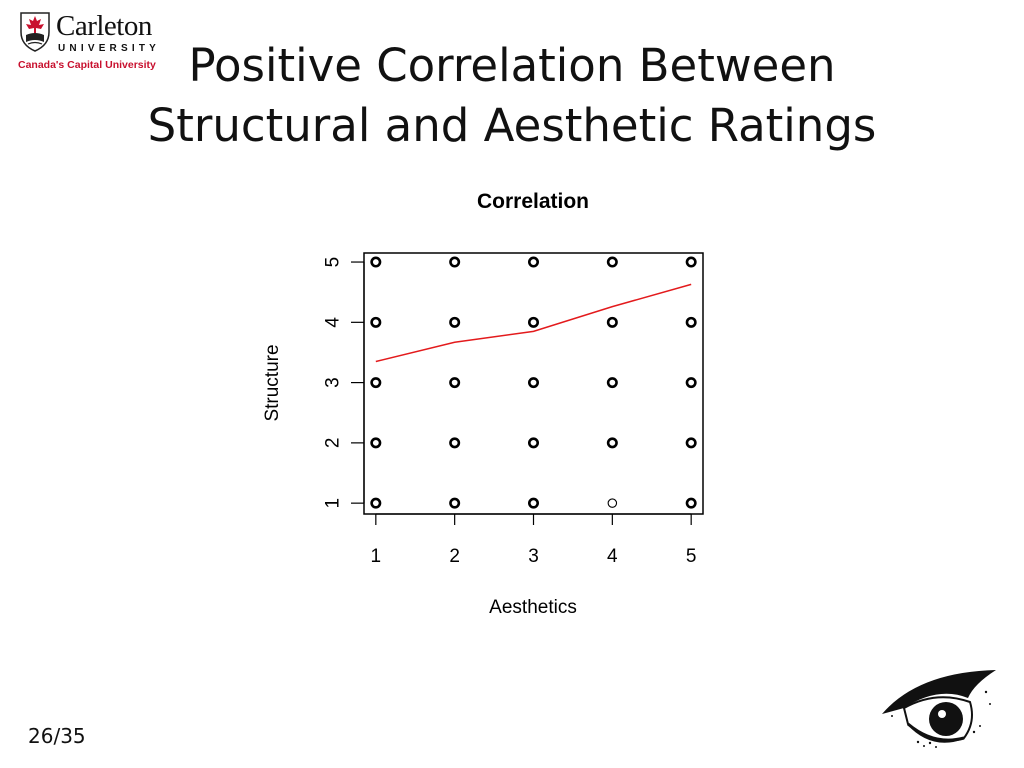 The width and height of the screenshot is (1024, 768). What do you see at coordinates (272, 382) in the screenshot?
I see `y-axis-label: Structure` at bounding box center [272, 382].